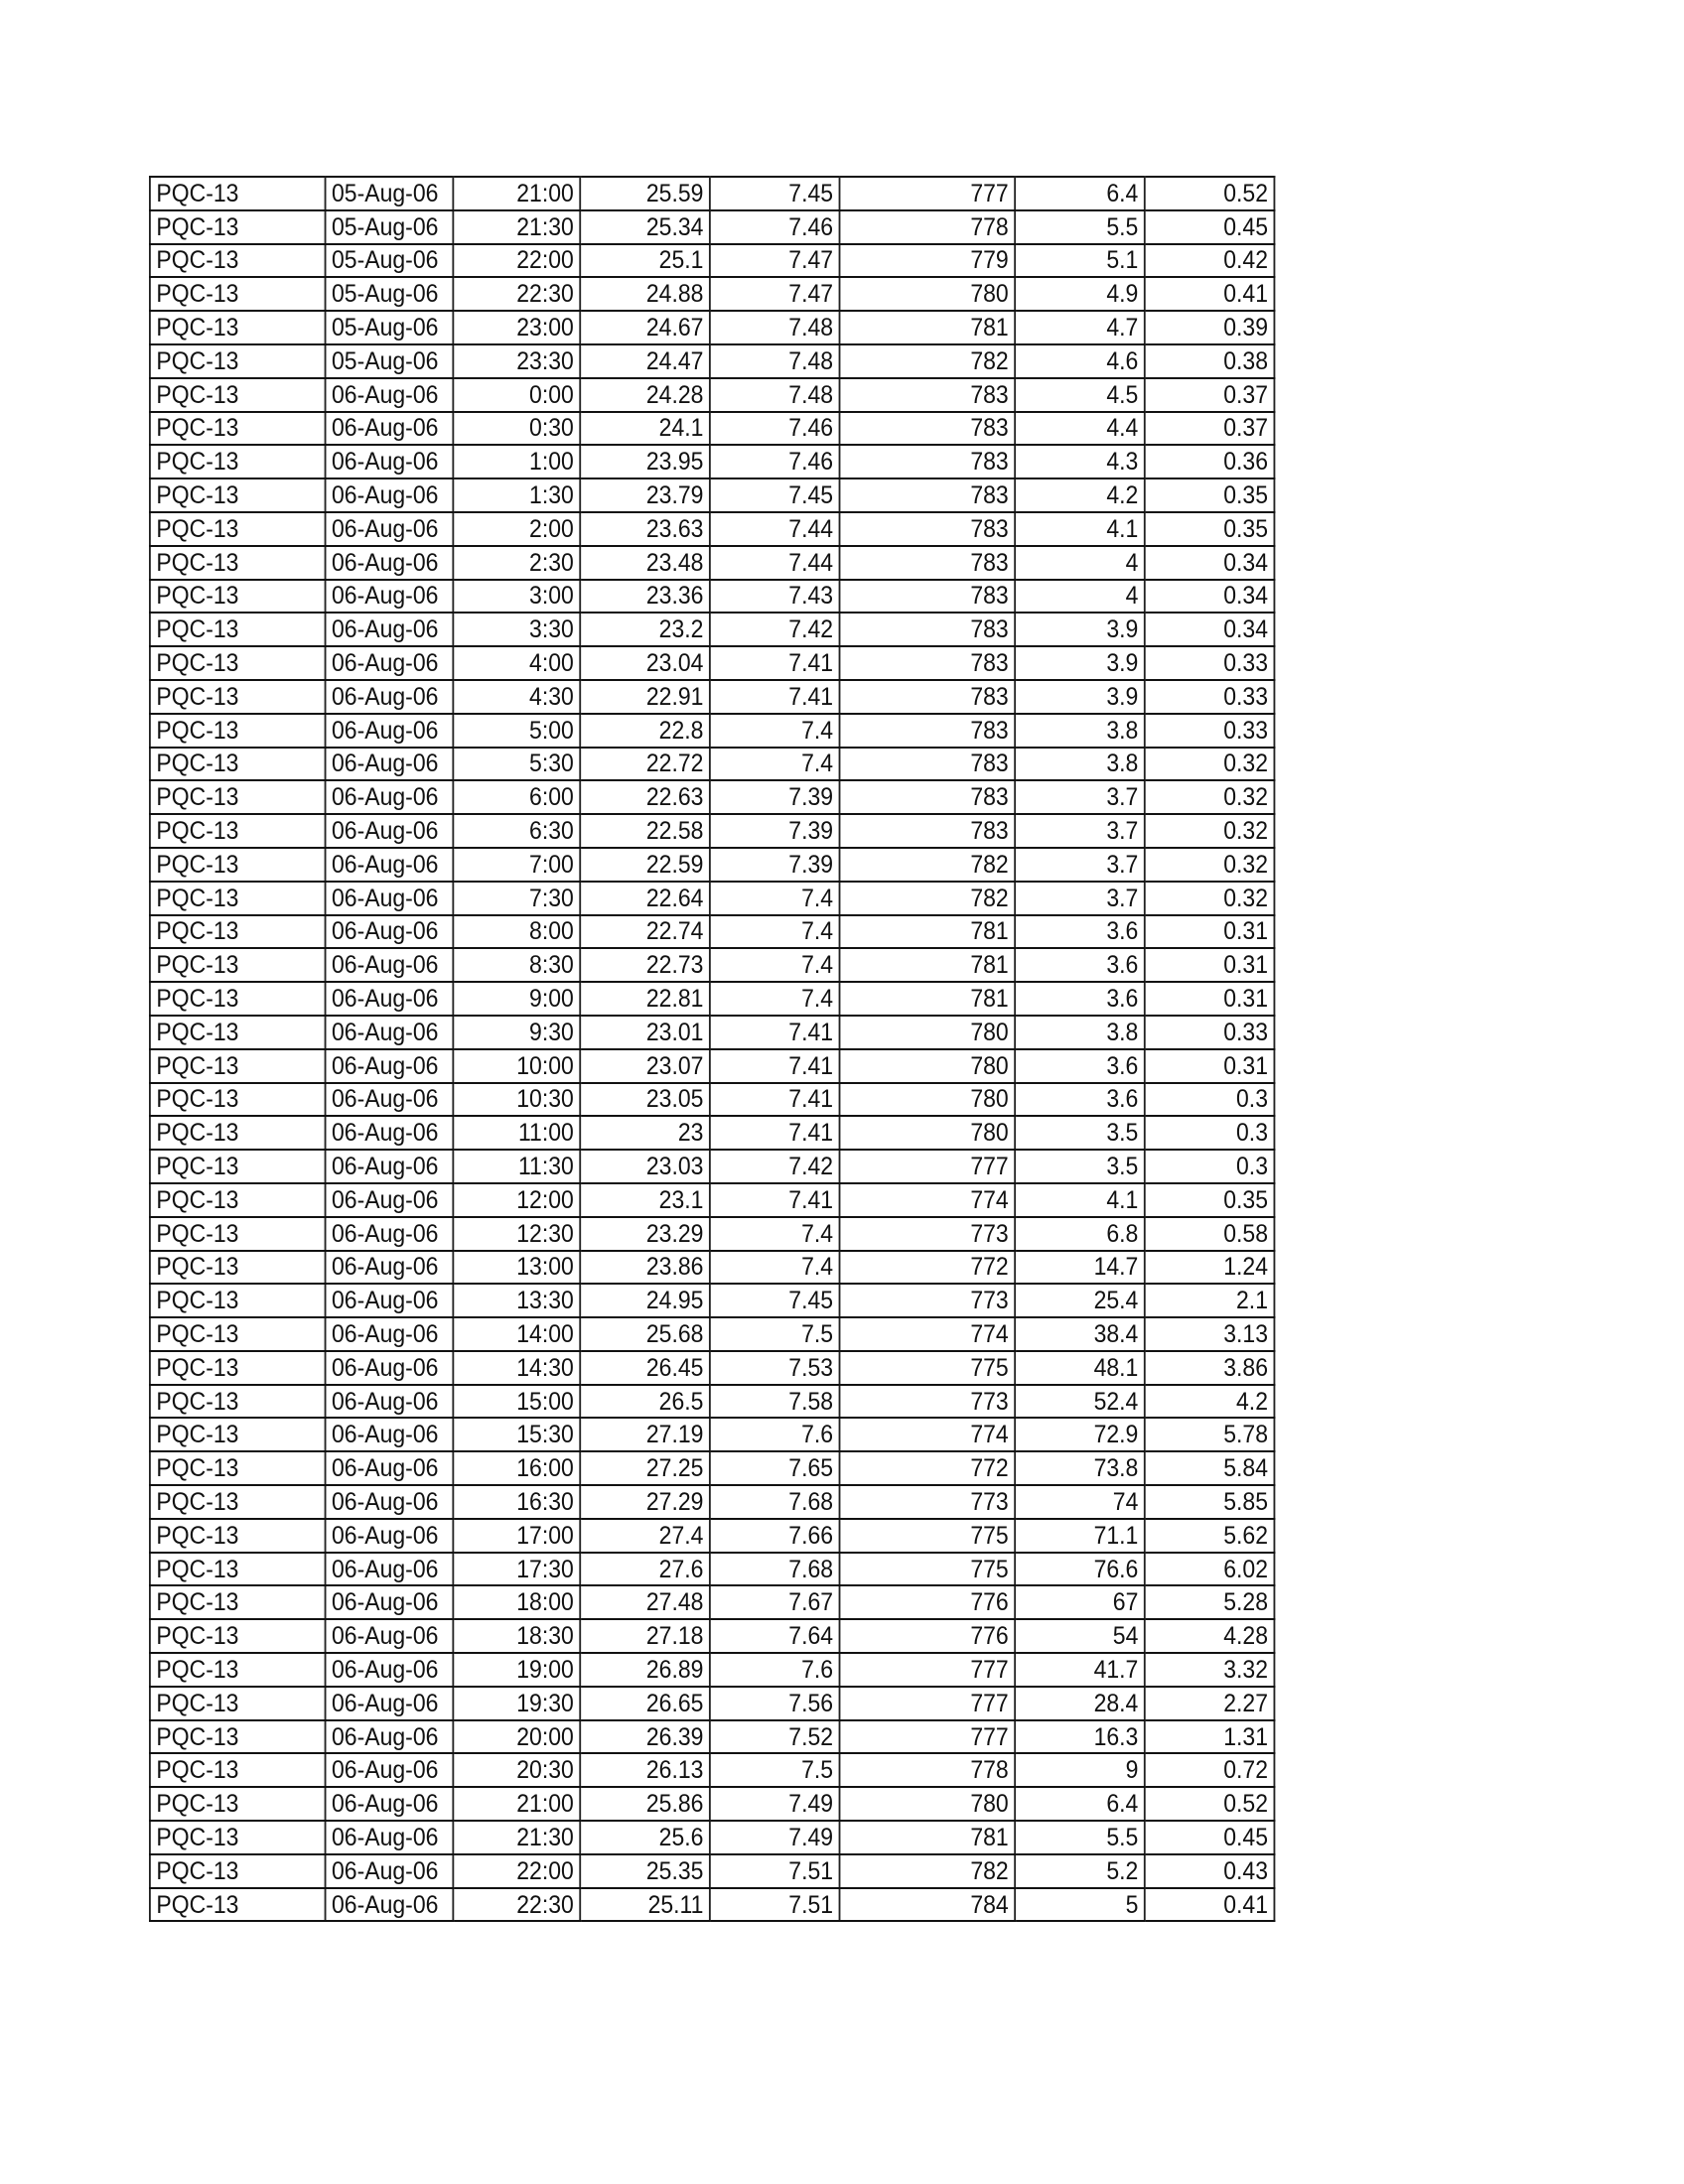  I want to click on value-cell-2: 7.39, so click(775, 798).